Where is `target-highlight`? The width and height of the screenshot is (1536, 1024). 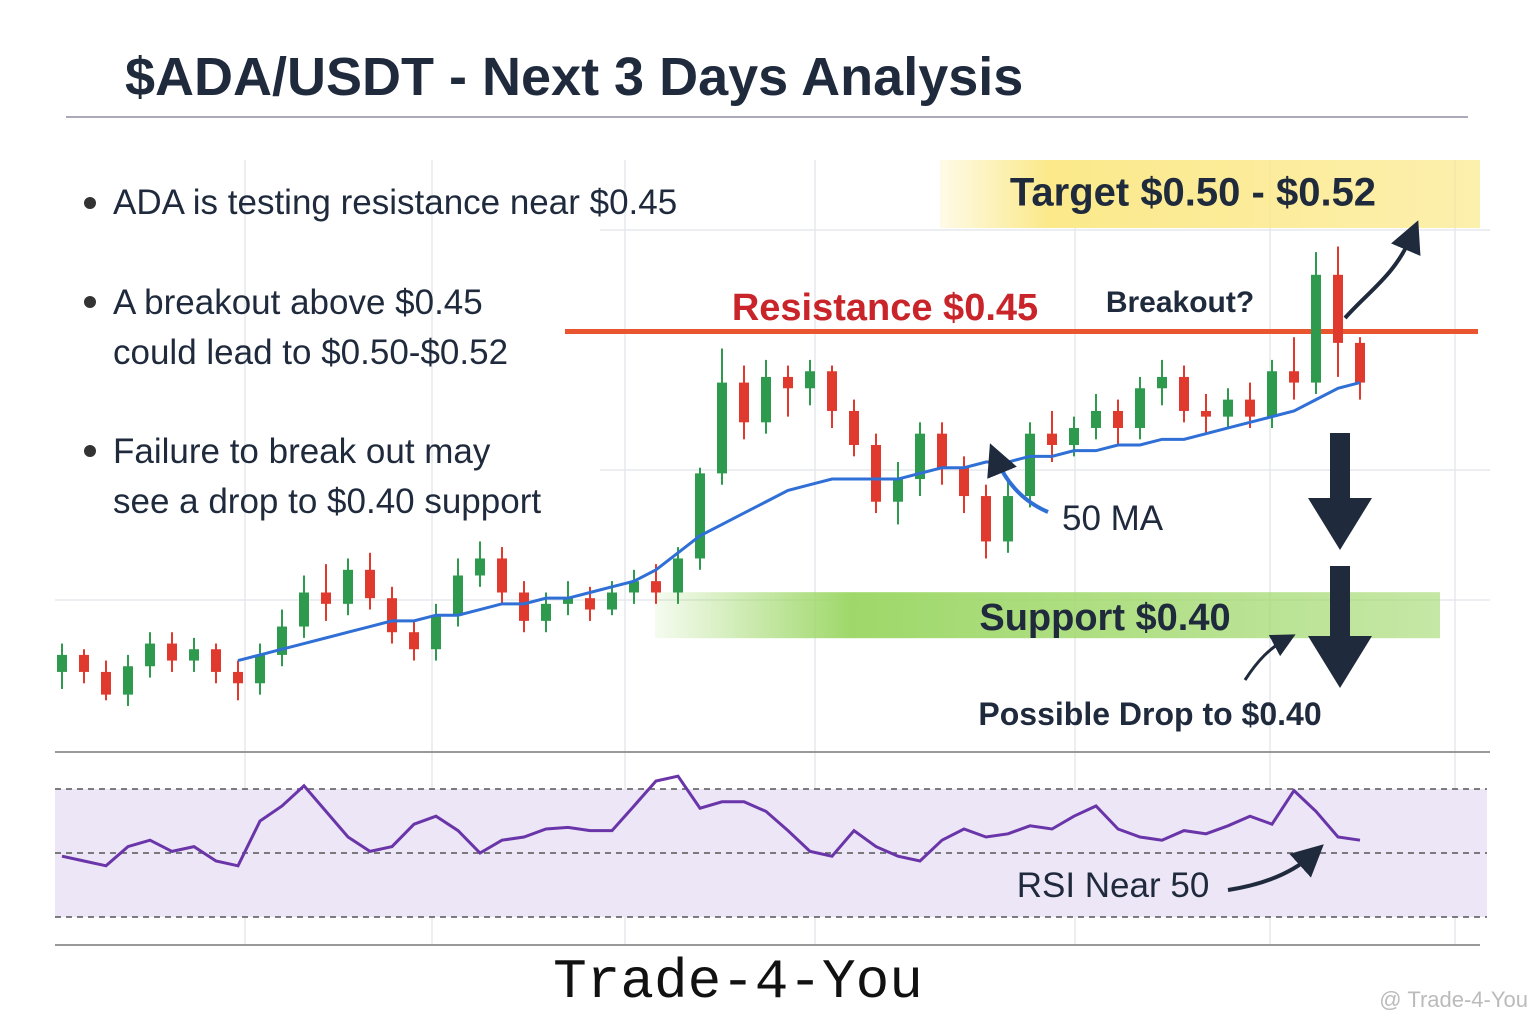 target-highlight is located at coordinates (1210, 194).